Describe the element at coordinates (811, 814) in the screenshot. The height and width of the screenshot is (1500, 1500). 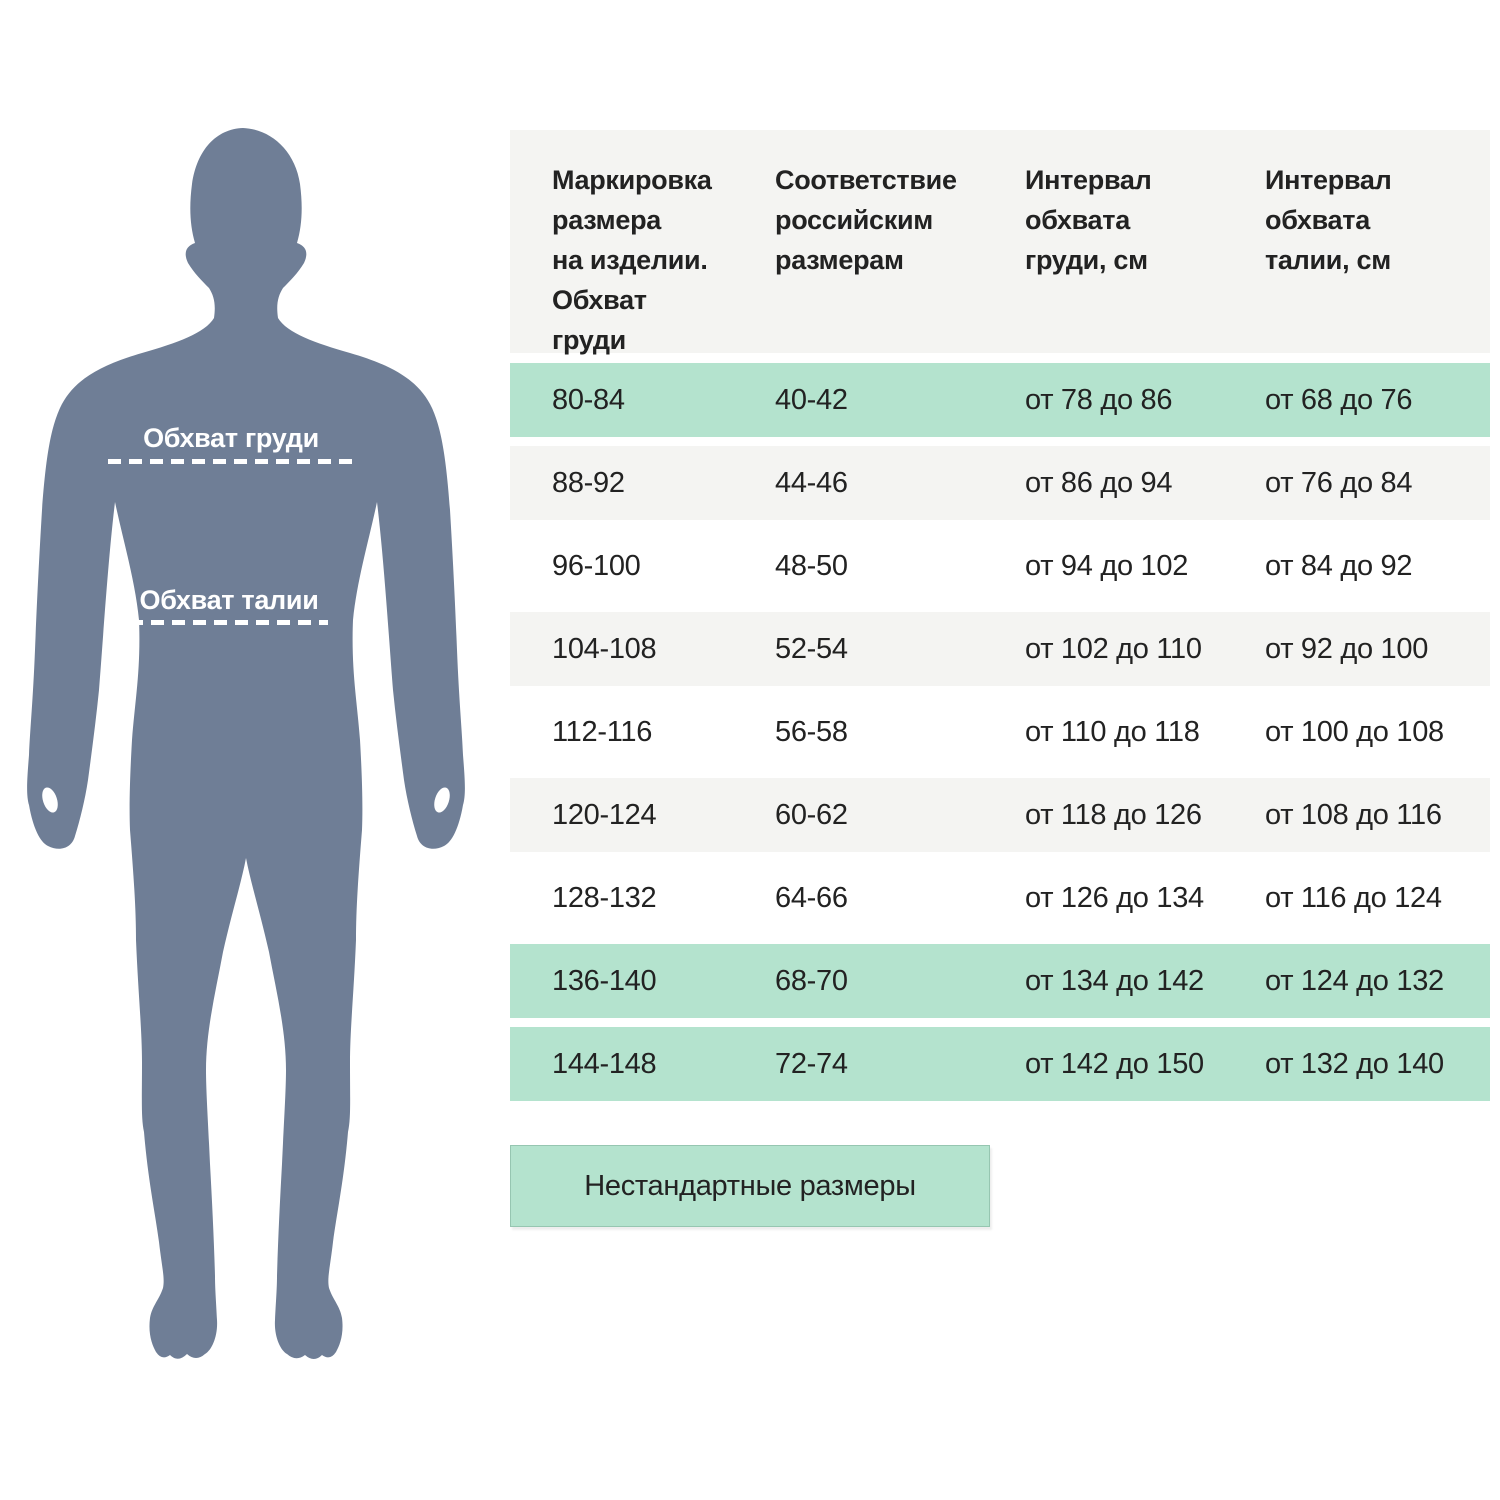
I see `cell-russian-size: 60-62` at that location.